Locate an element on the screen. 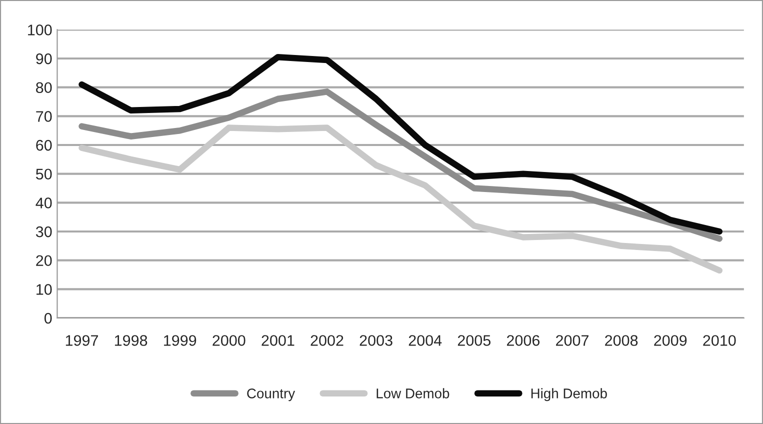  x-tick-label: 2001 is located at coordinates (278, 340).